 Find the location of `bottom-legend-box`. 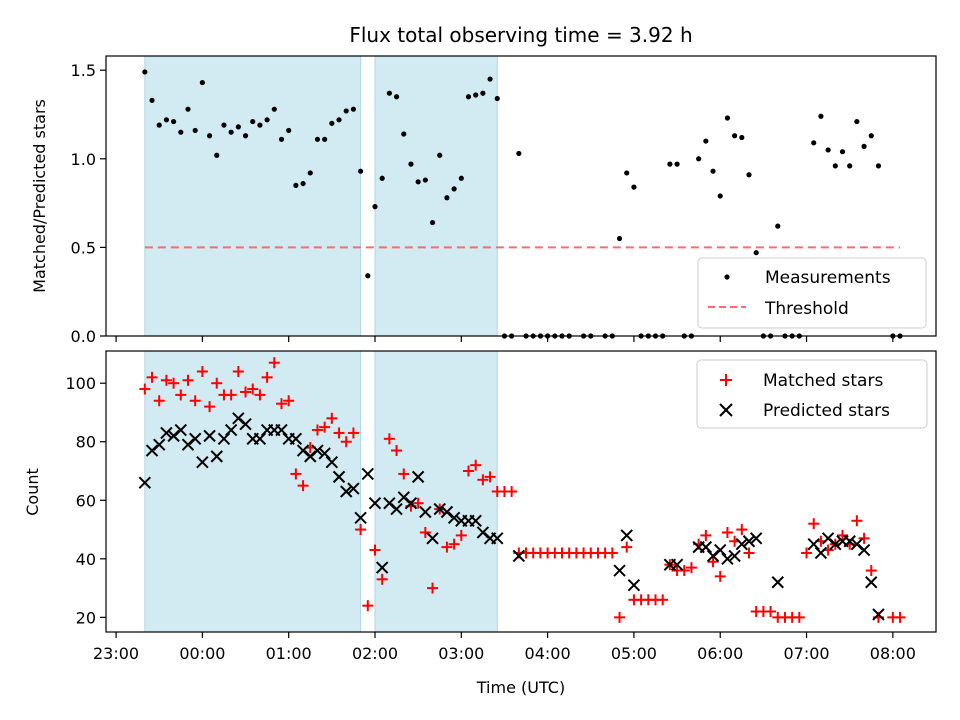

bottom-legend-box is located at coordinates (812, 394).